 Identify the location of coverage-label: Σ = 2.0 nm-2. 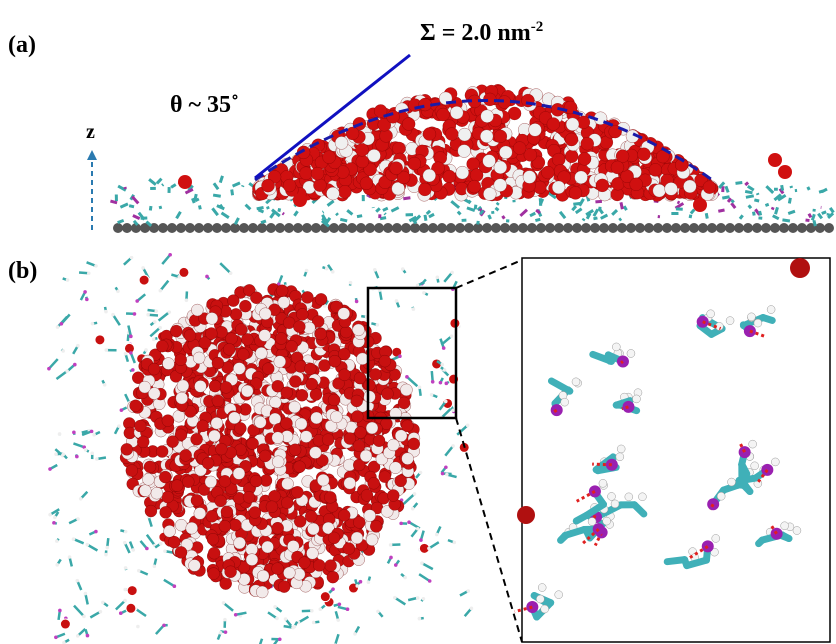
(481, 32).